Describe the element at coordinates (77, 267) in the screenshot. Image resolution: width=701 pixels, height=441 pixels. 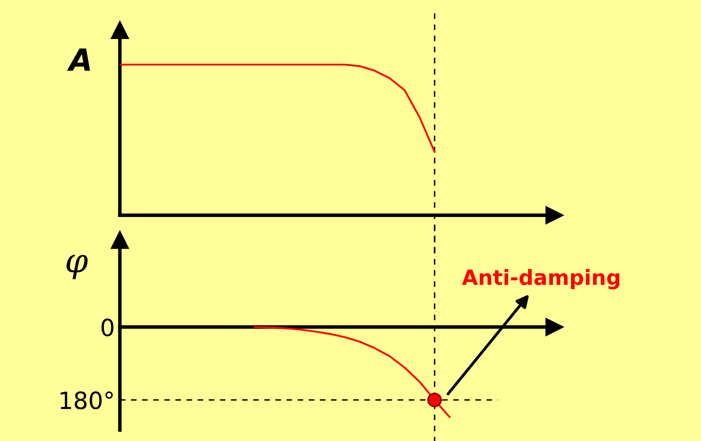
I see `y-axis-title: φ` at that location.